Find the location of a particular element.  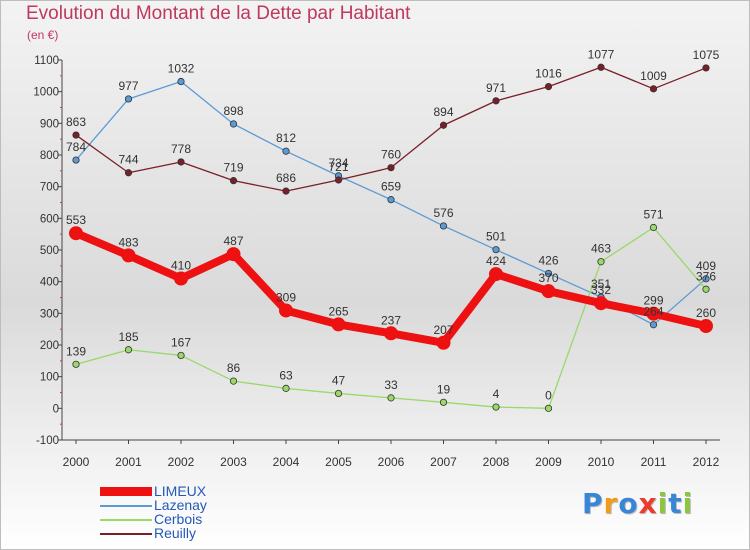

data-label: 571 is located at coordinates (653, 215).